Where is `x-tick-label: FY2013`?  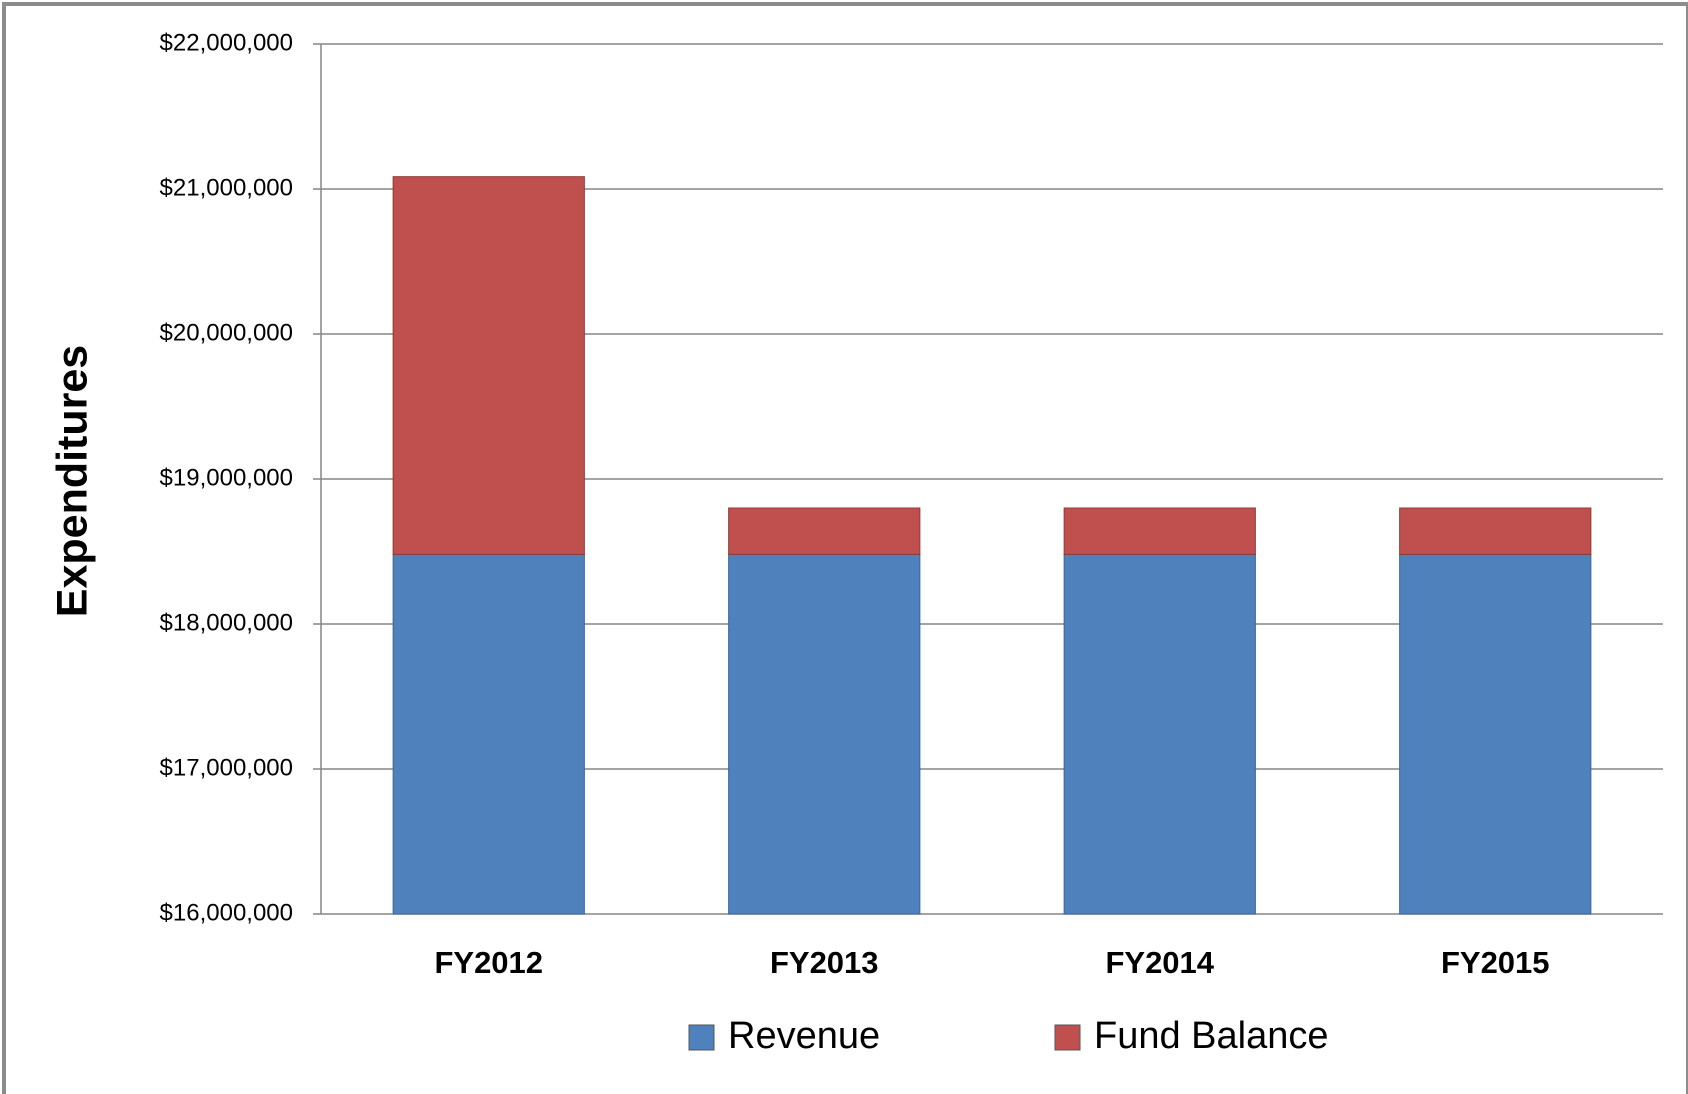
x-tick-label: FY2013 is located at coordinates (824, 962).